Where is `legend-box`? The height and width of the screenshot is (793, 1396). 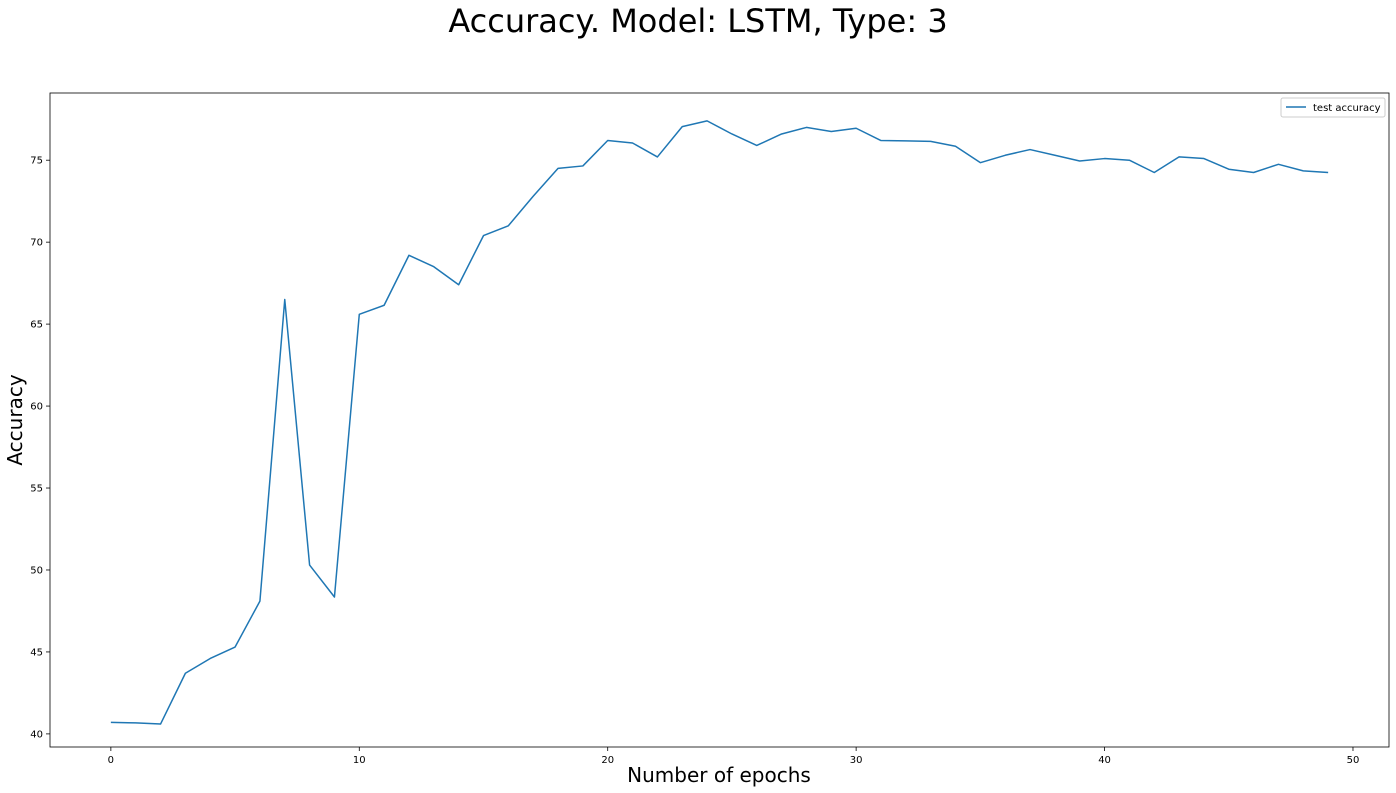
legend-box is located at coordinates (1333, 107).